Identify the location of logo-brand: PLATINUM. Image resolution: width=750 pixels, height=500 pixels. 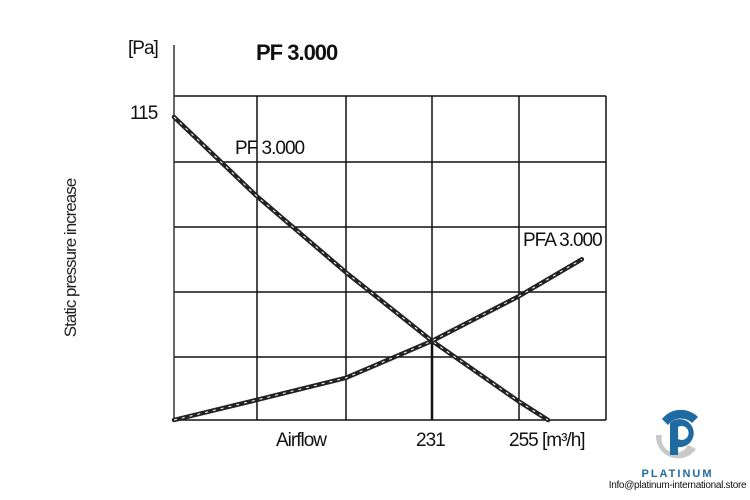
(677, 474).